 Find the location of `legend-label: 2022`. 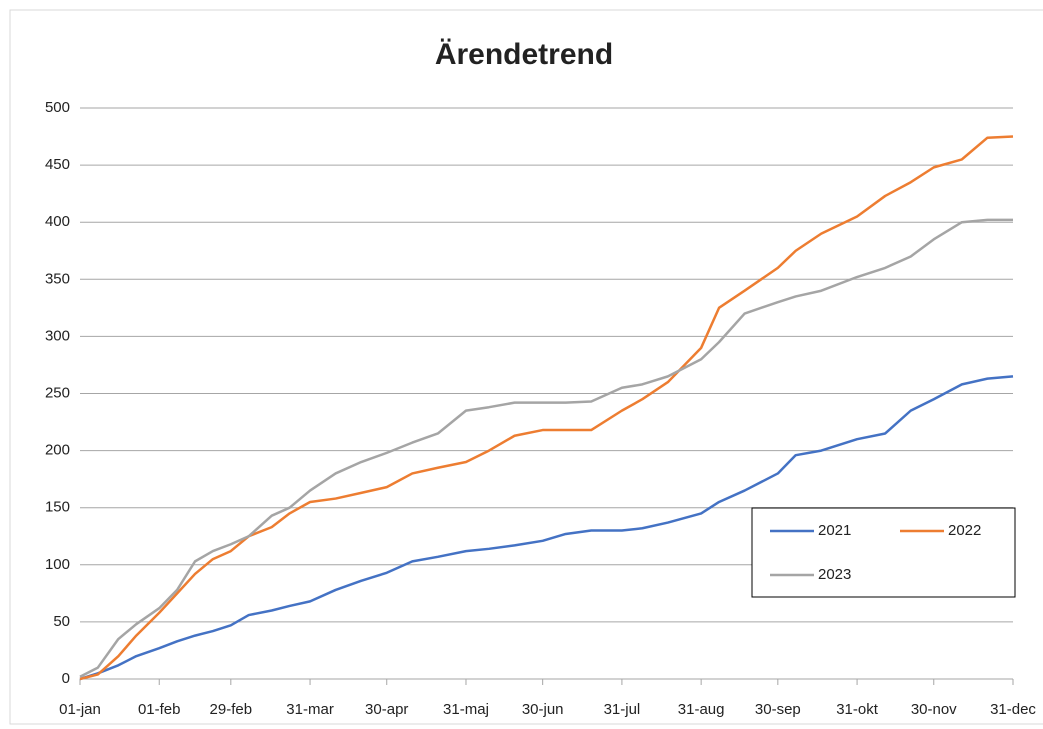

legend-label: 2022 is located at coordinates (964, 530).